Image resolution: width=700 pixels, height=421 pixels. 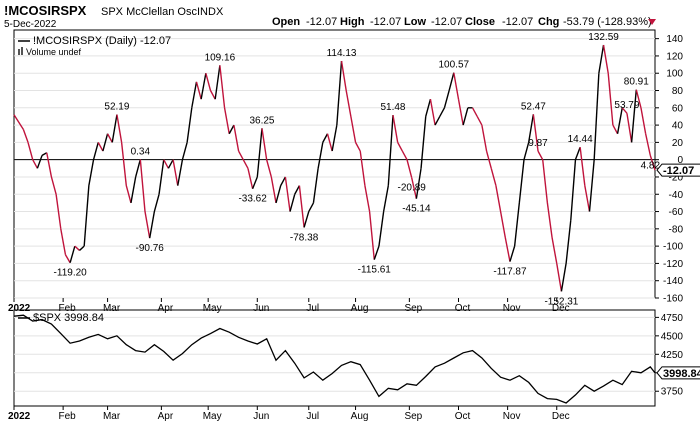 What do you see at coordinates (626, 105) in the screenshot?
I see `osc-data-label: 53.79` at bounding box center [626, 105].